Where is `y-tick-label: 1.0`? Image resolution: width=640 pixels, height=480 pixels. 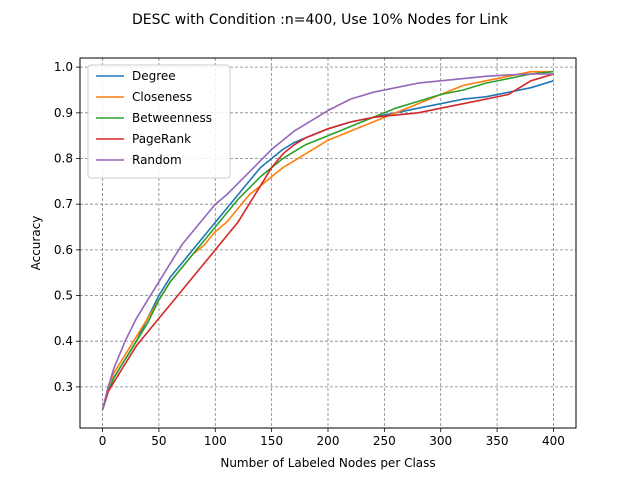 y-tick-label: 1.0 is located at coordinates (63, 67).